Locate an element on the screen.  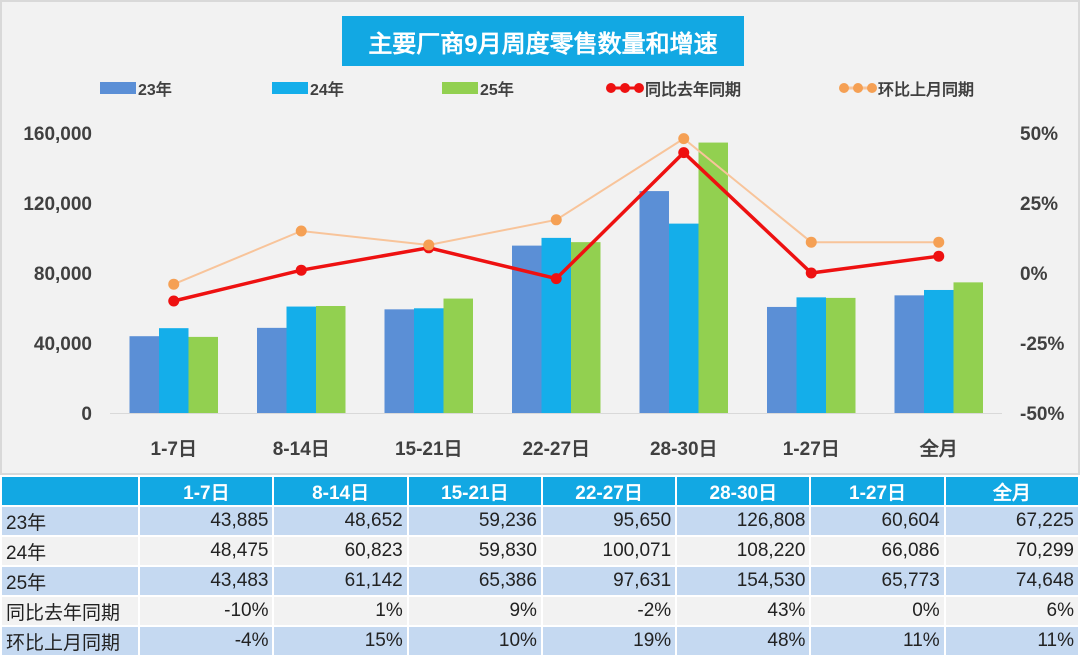
row-label: 同比去年同期 is located at coordinates (70, 611).